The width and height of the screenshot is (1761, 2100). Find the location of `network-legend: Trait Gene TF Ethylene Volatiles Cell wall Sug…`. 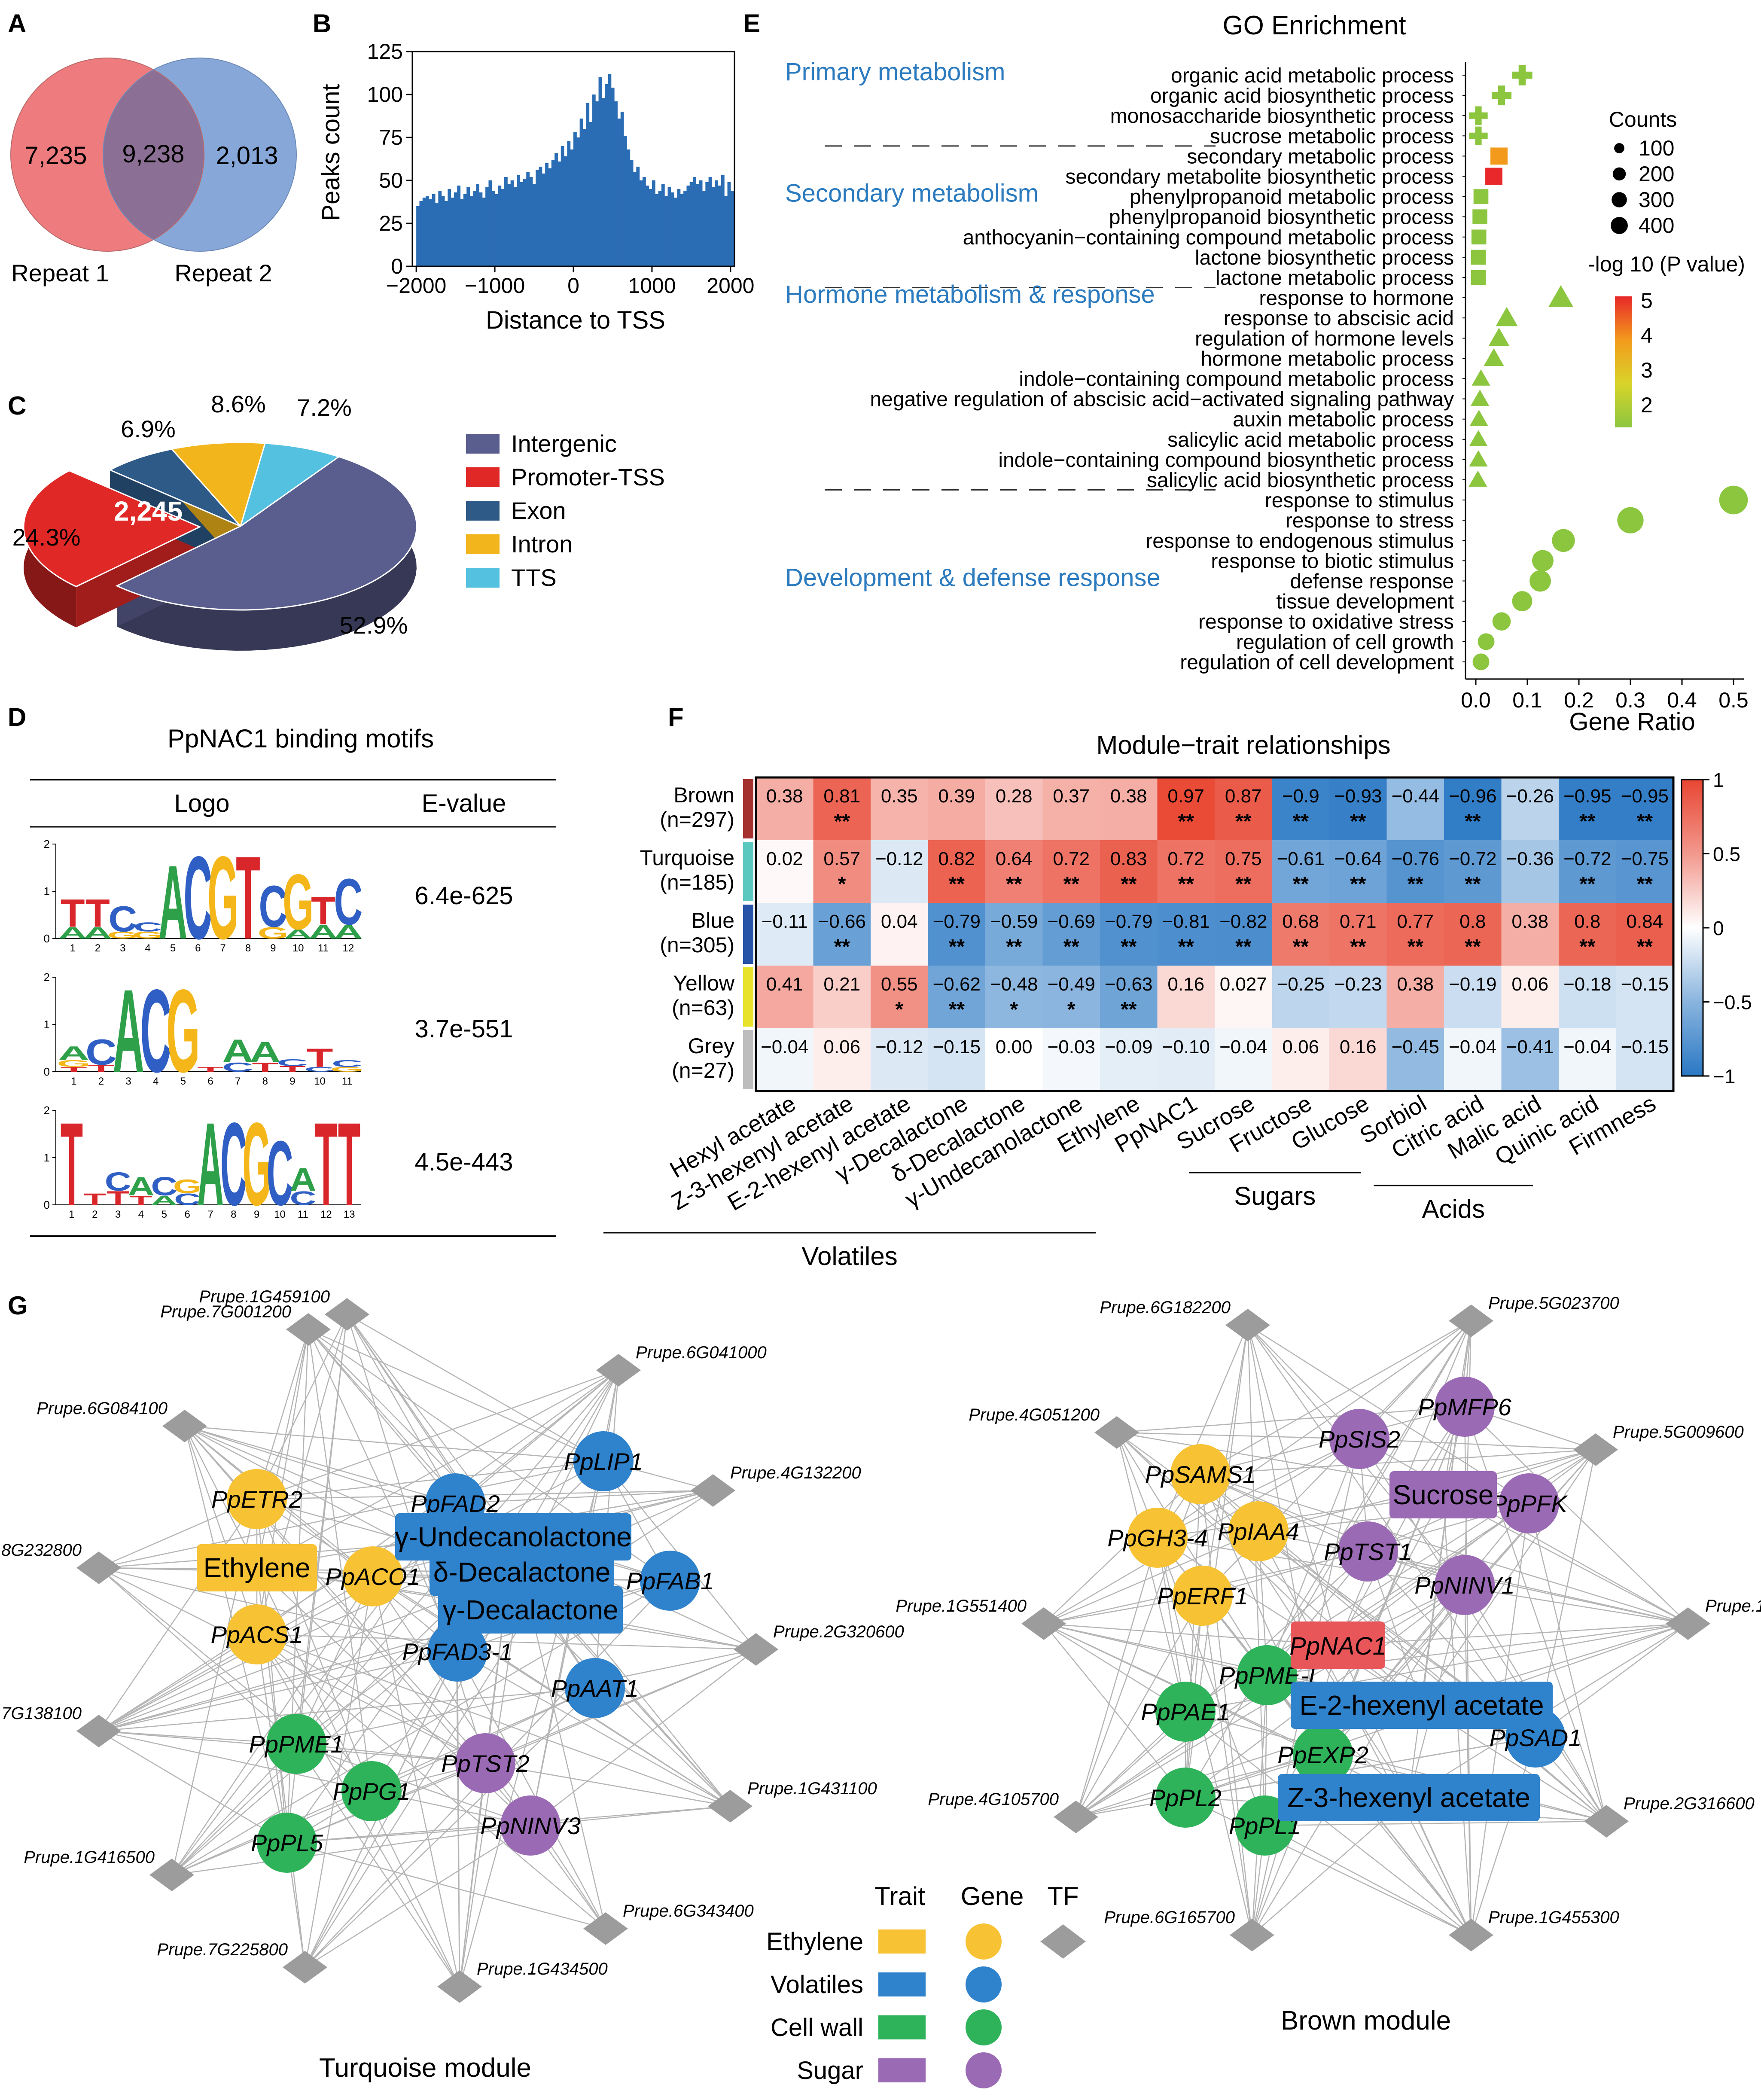

network-legend: Trait Gene TF Ethylene Volatiles Cell wall Sug… is located at coordinates (926, 1985).